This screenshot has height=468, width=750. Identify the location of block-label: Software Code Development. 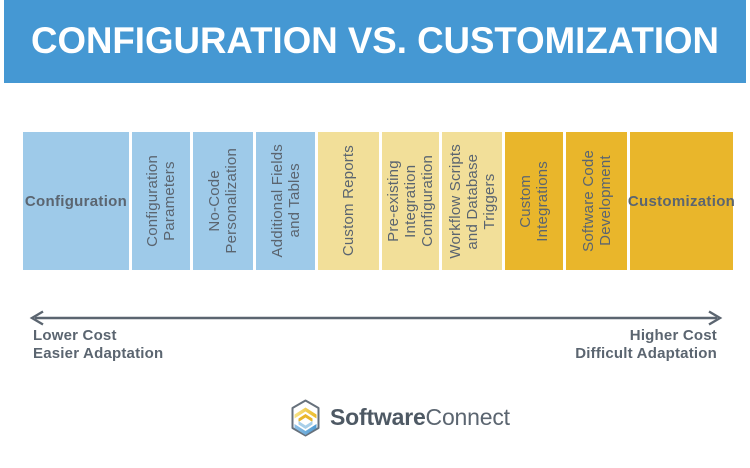
(596, 201).